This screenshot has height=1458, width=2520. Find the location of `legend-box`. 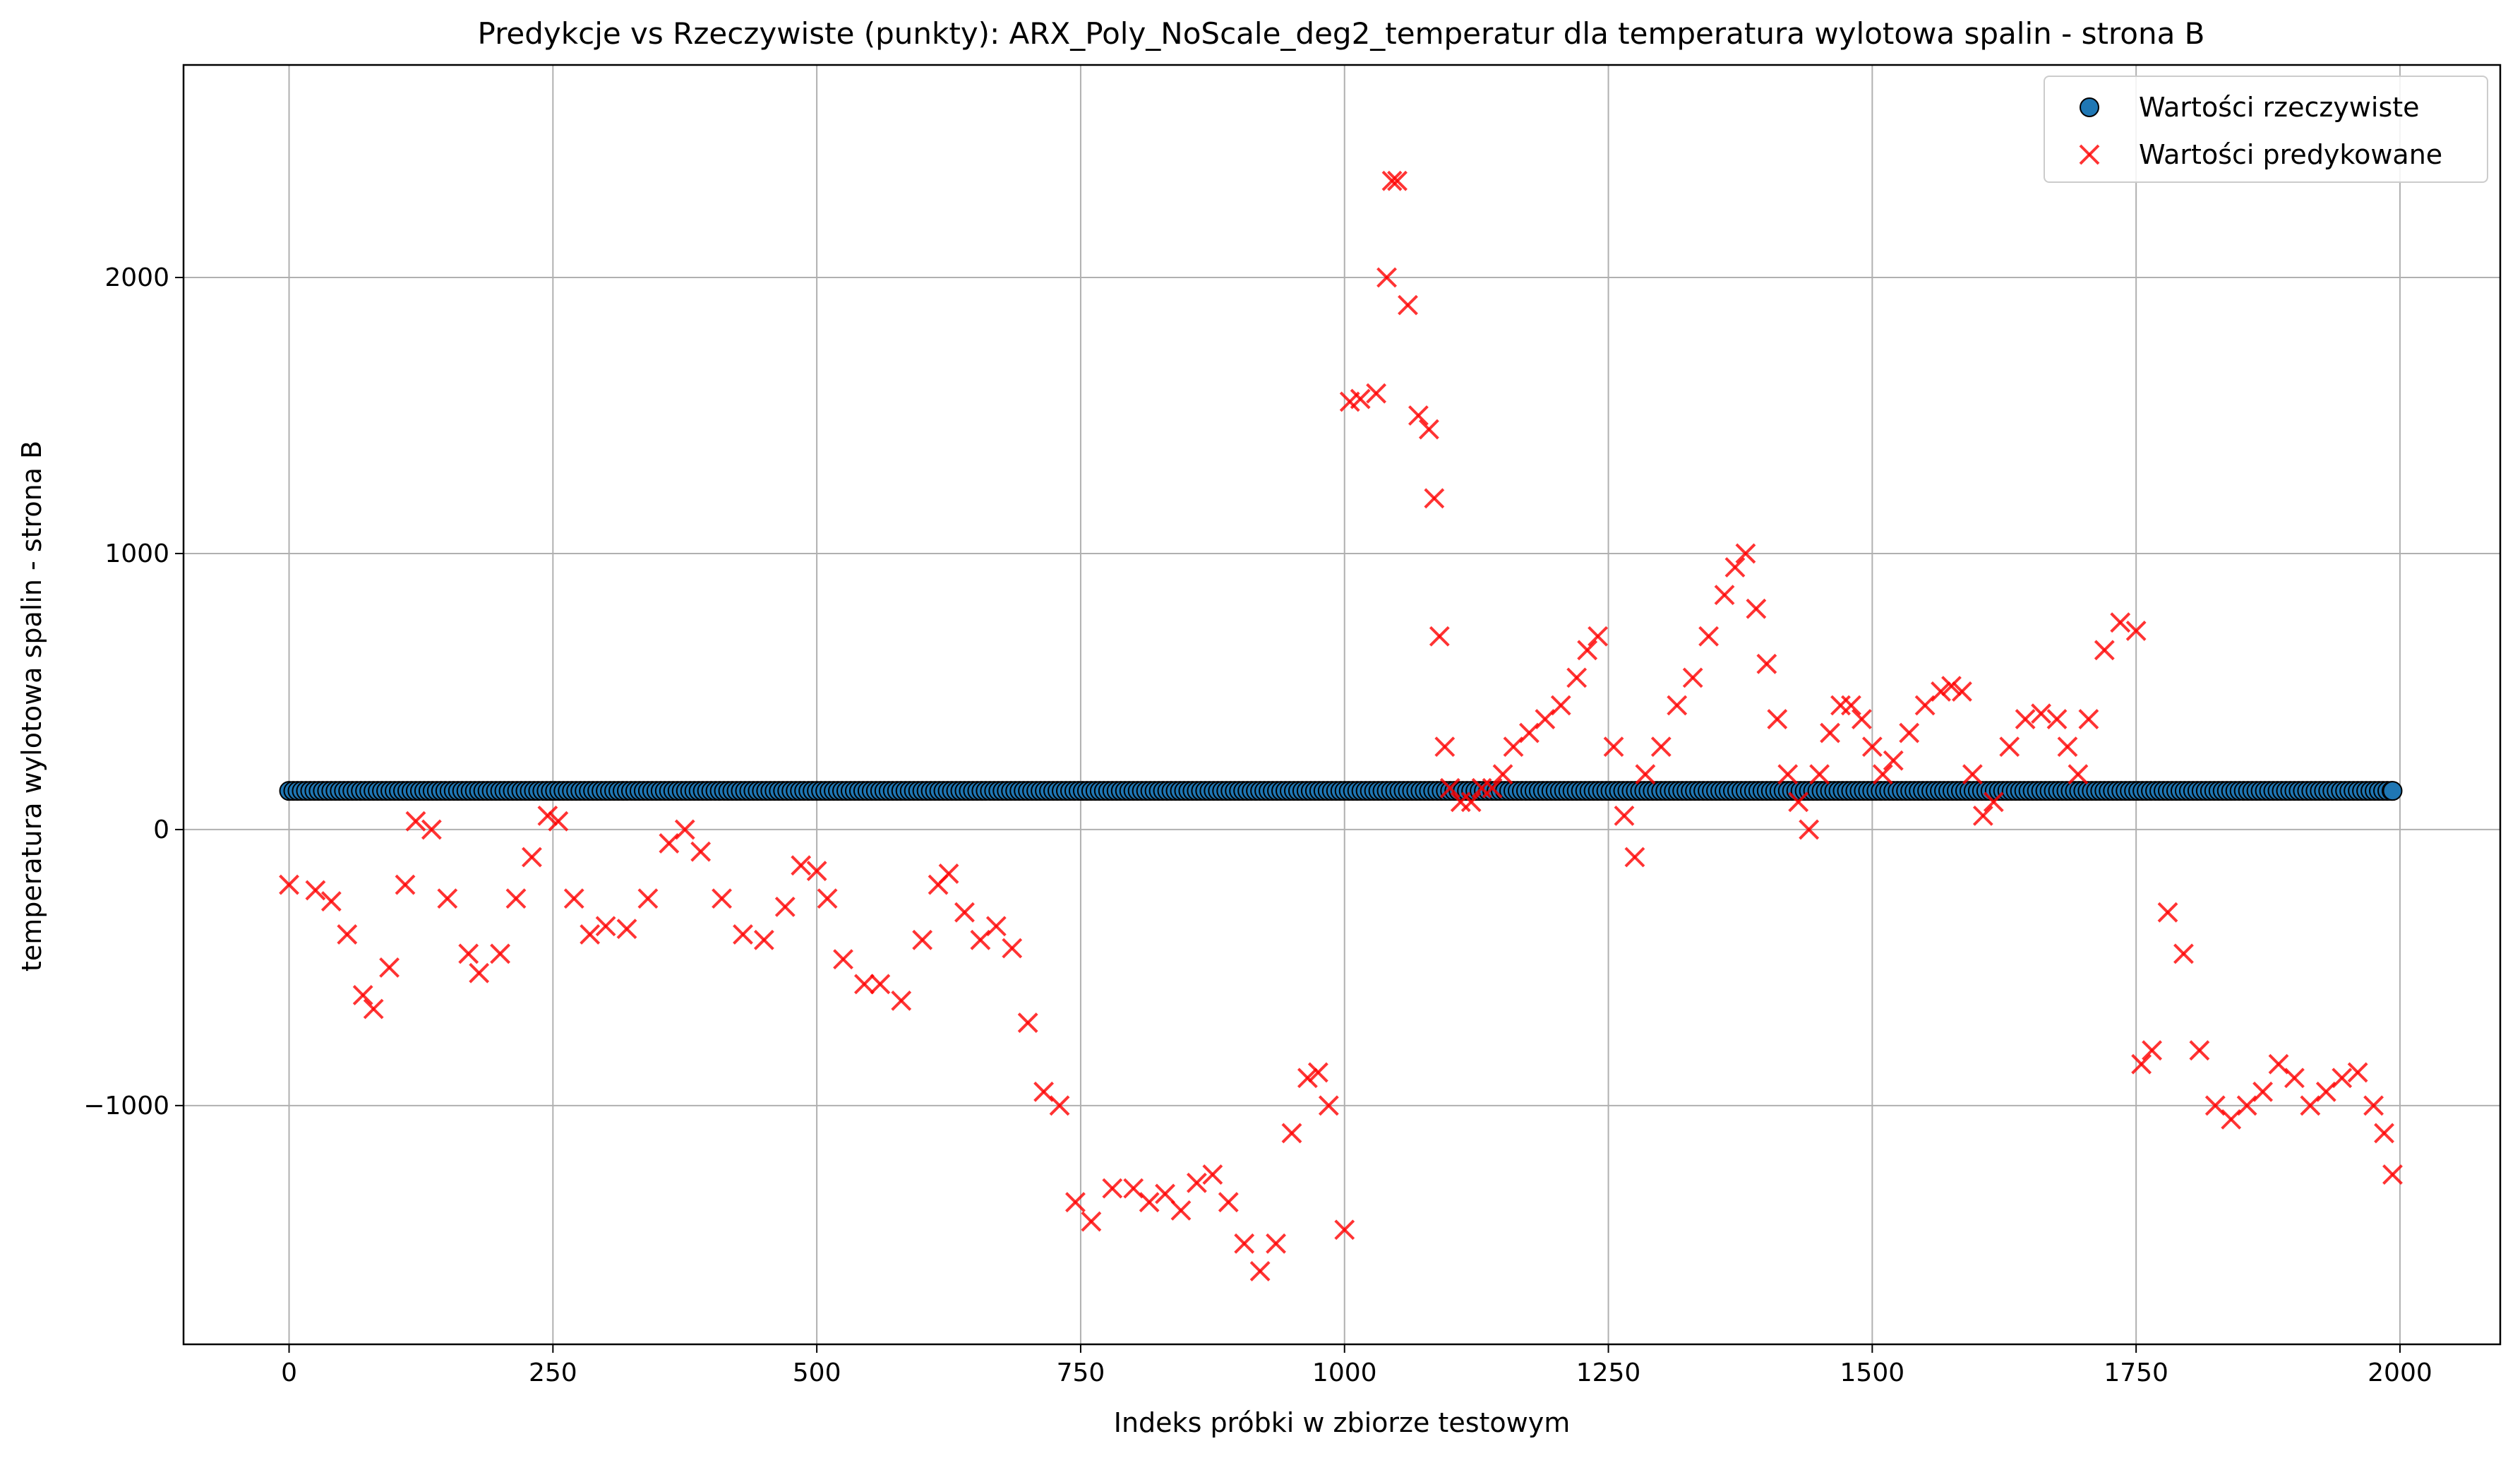

legend-box is located at coordinates (2266, 129).